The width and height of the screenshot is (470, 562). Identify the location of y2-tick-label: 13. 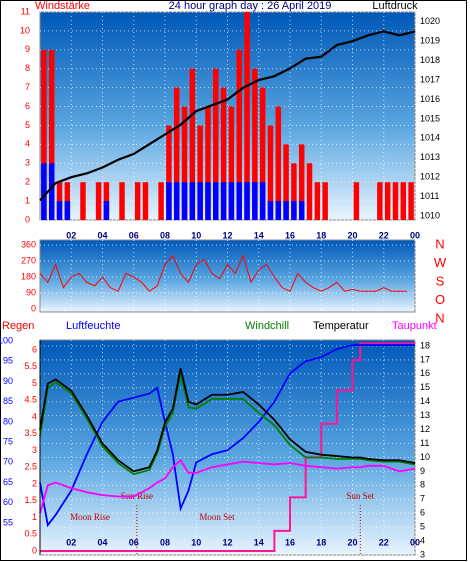
(425, 415).